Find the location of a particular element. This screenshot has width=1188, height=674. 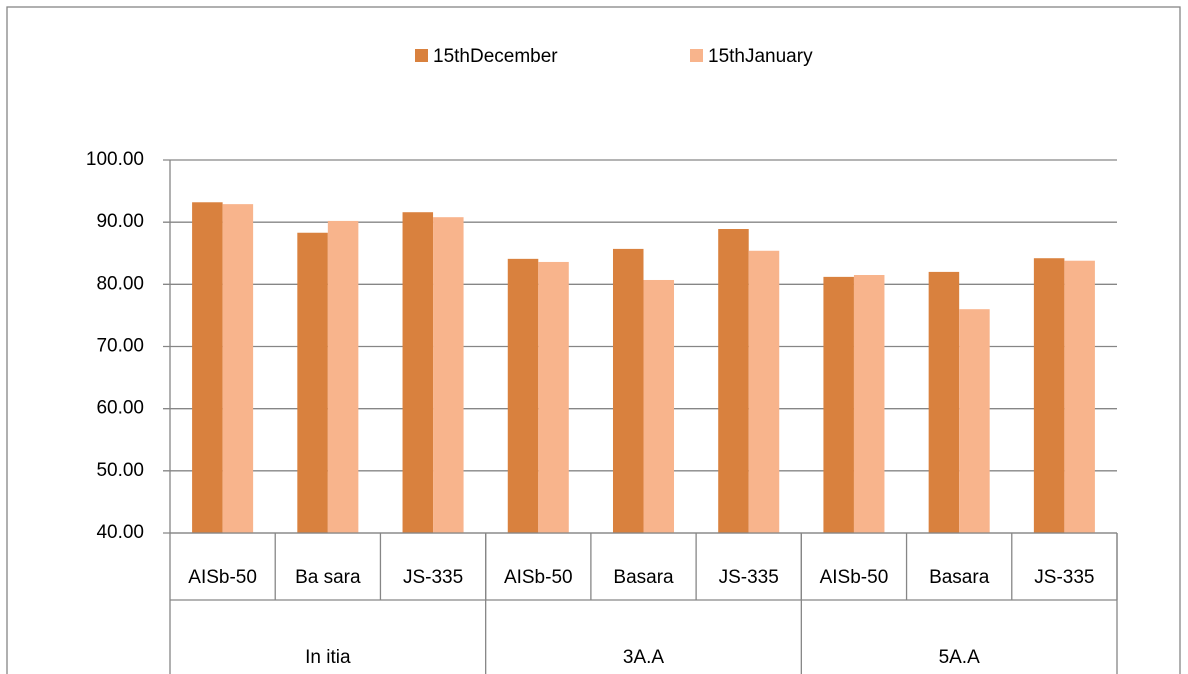

y-tick-label: 70.00 is located at coordinates (120, 346).